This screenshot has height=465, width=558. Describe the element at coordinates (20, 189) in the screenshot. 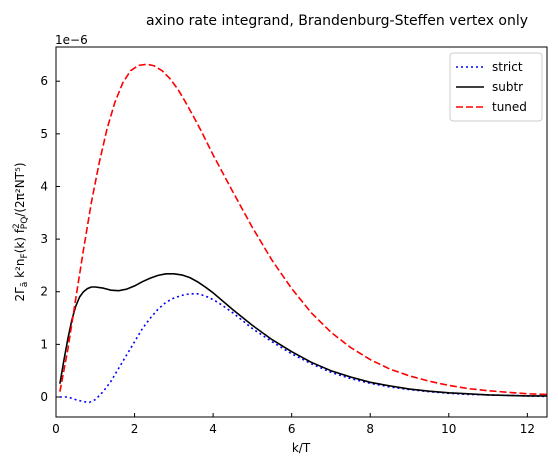

I see `y-label-tail: /(2π²NT⁵)` at that location.